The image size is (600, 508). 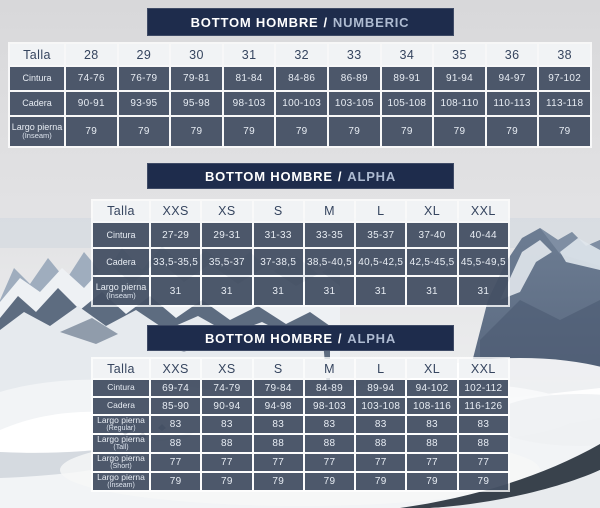 What do you see at coordinates (196, 78) in the screenshot?
I see `value-cell: 79-81` at bounding box center [196, 78].